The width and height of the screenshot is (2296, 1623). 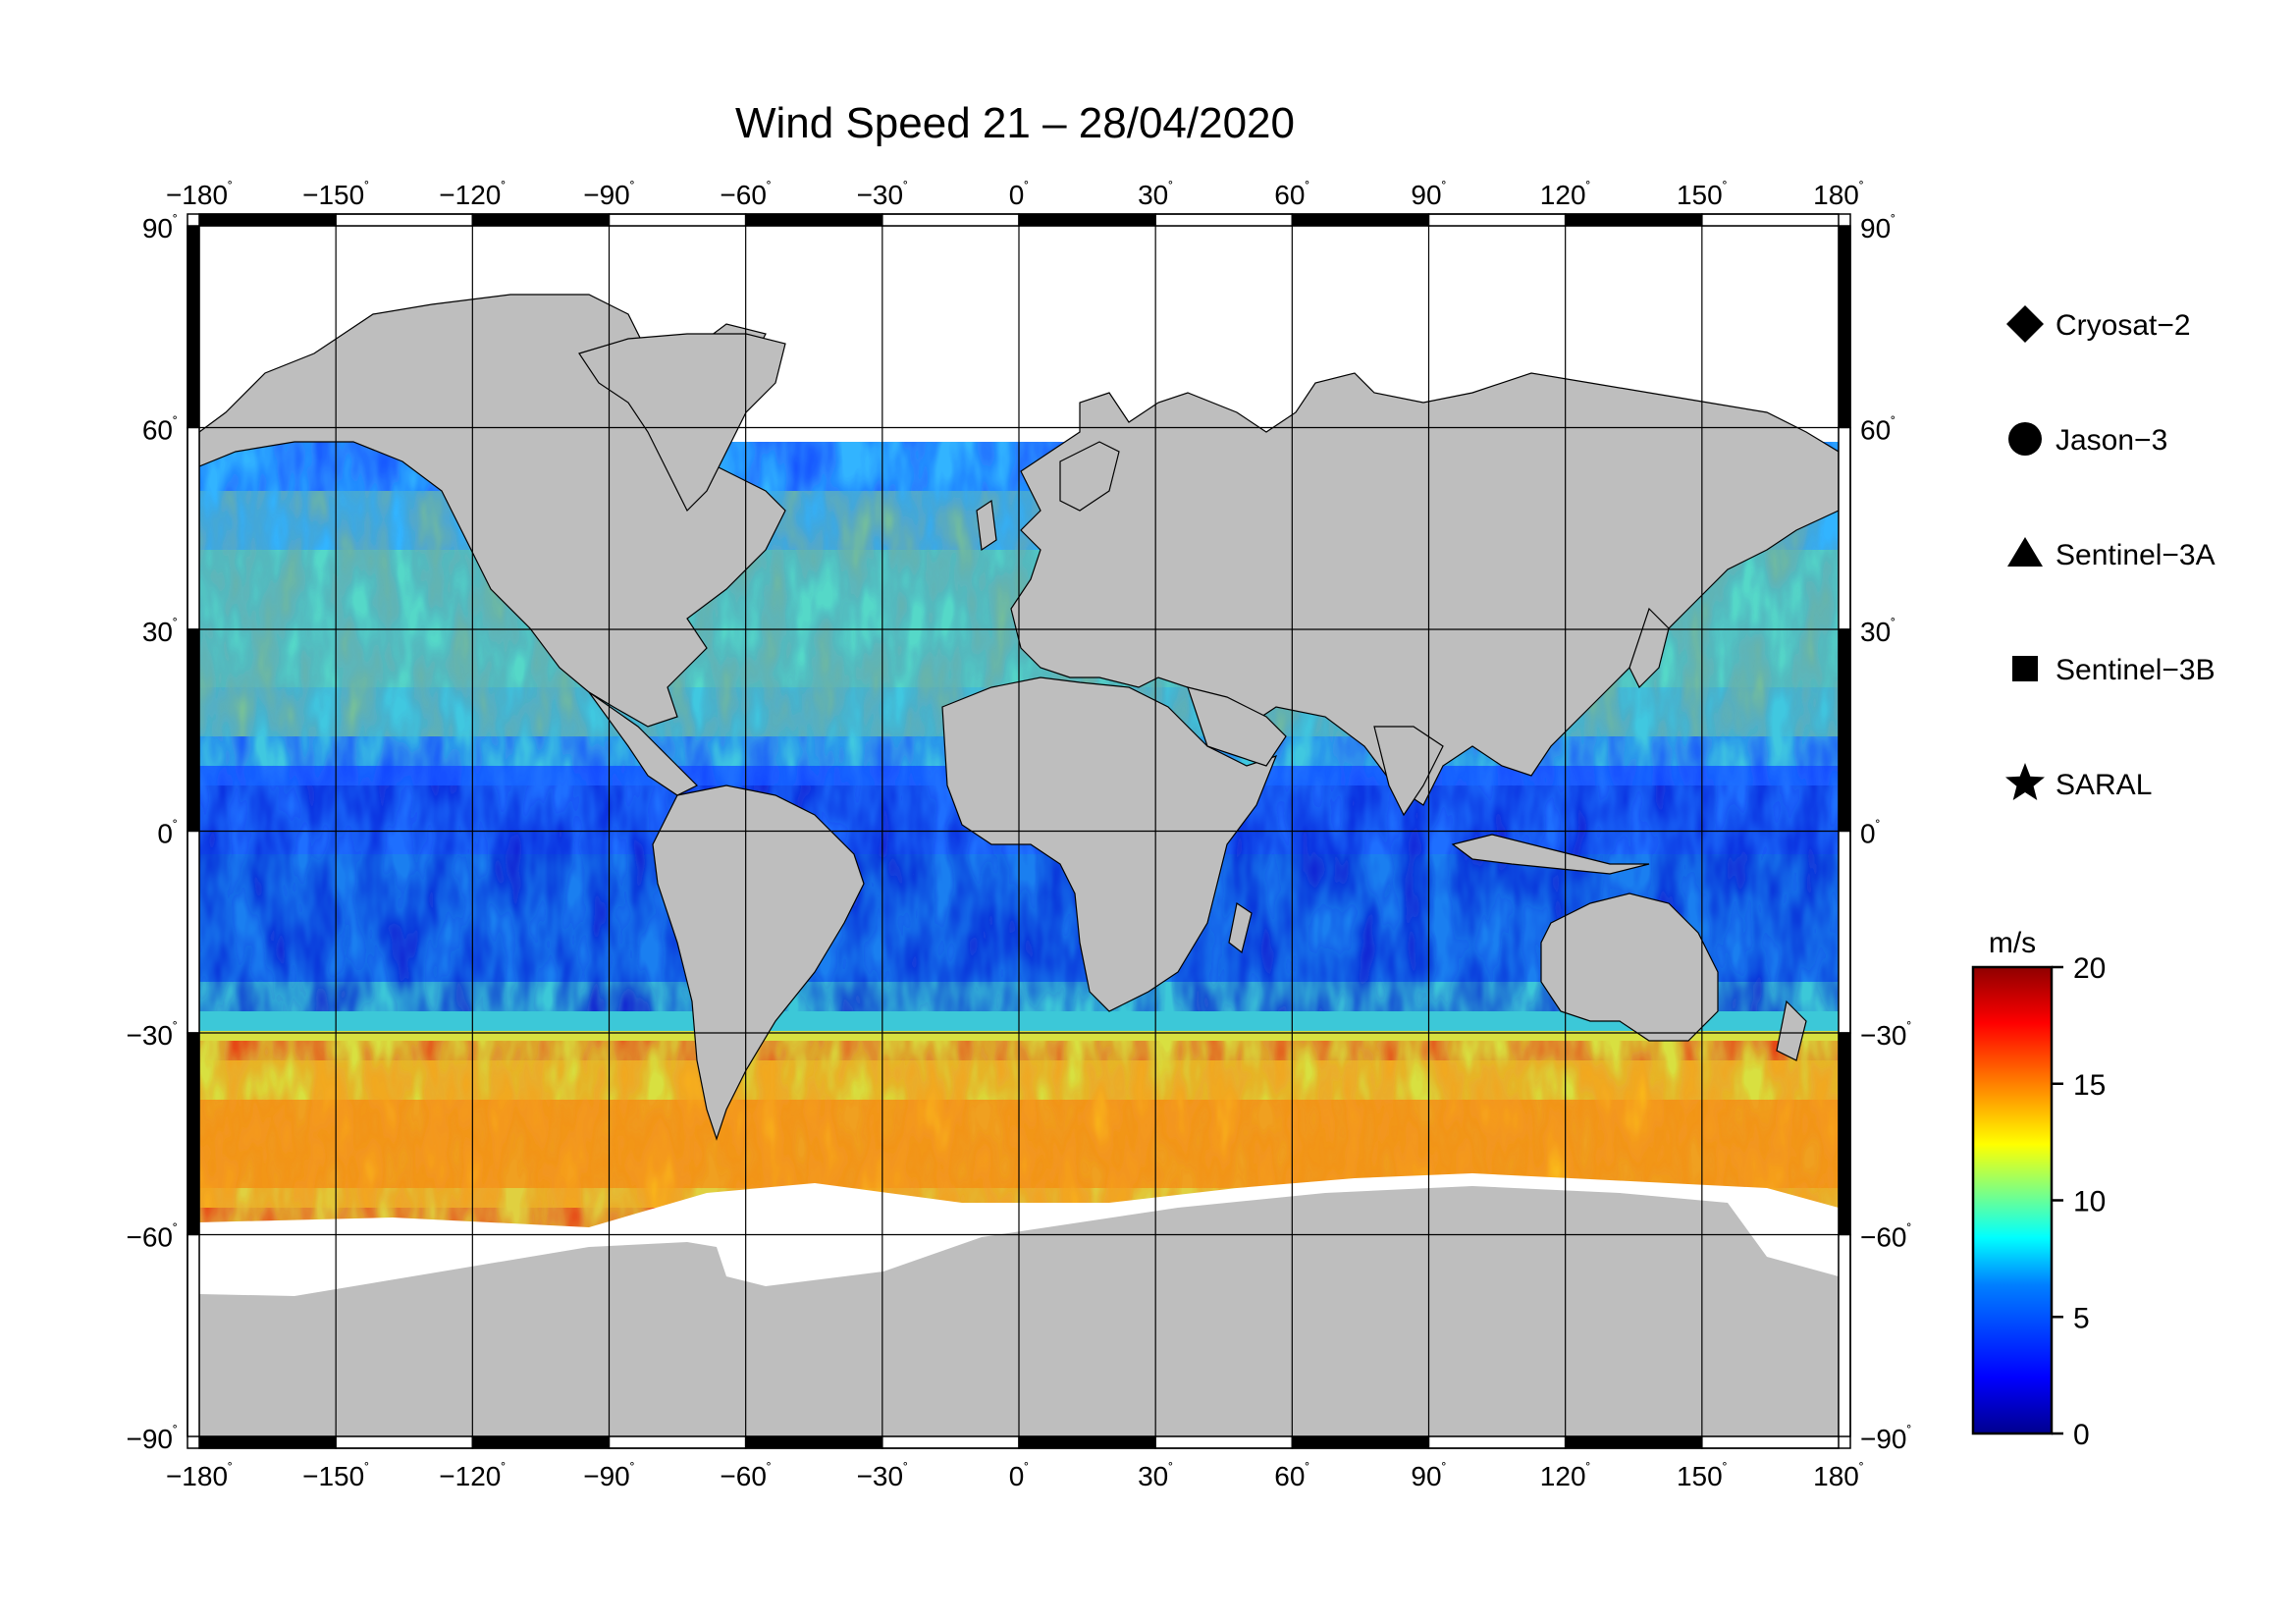 I want to click on africa, so click(x=1109, y=844).